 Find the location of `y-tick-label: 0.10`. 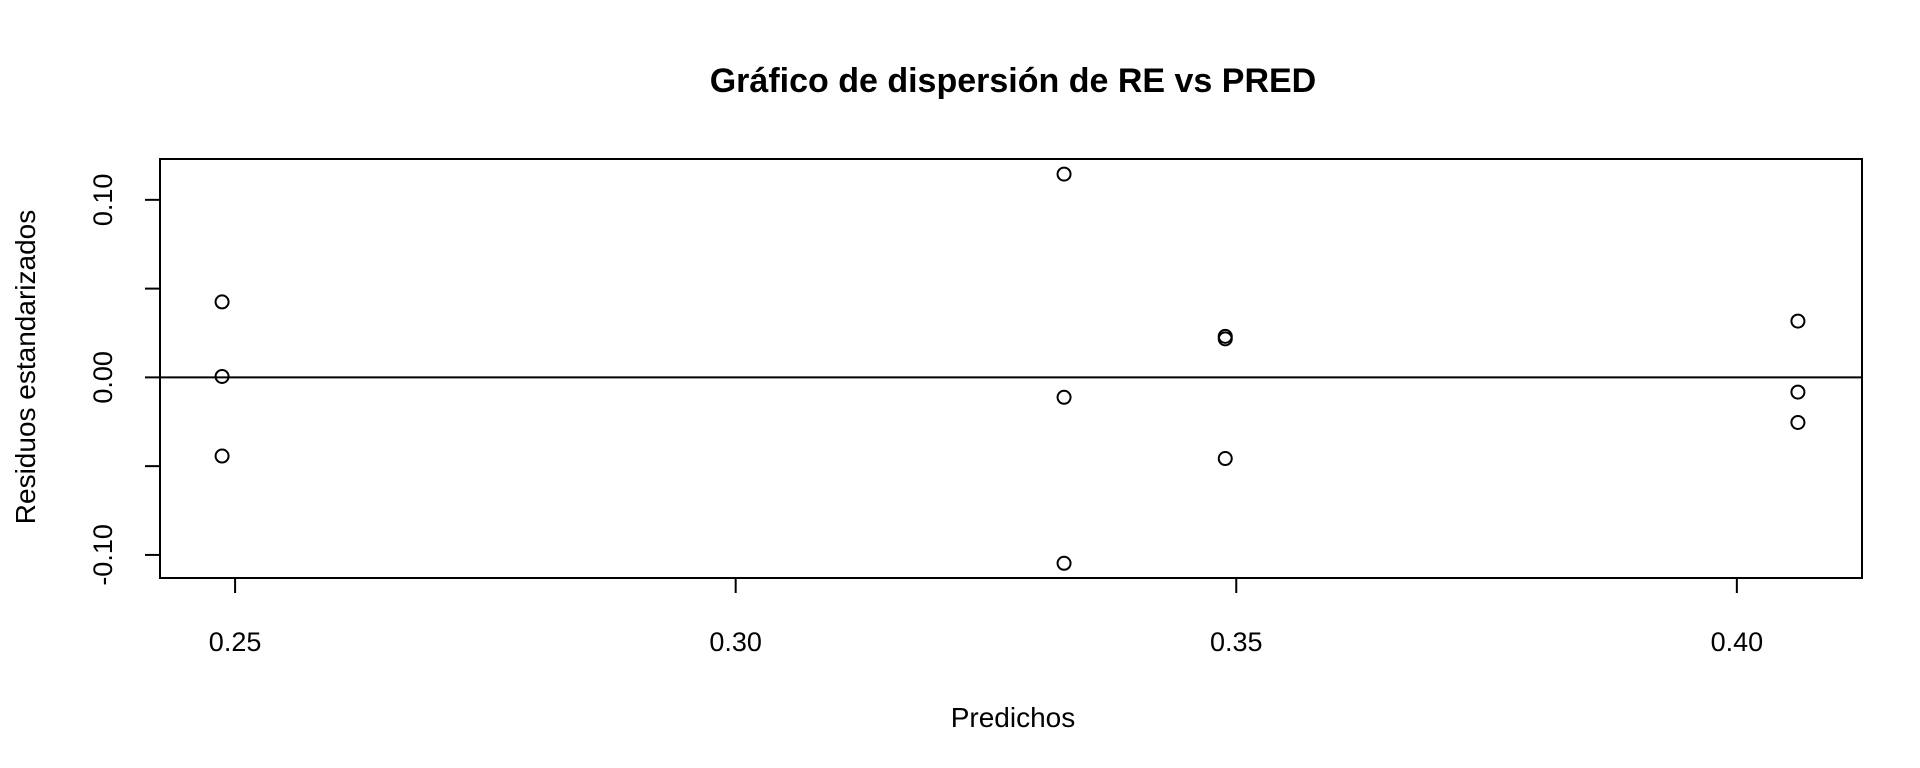

y-tick-label: 0.10 is located at coordinates (103, 200).